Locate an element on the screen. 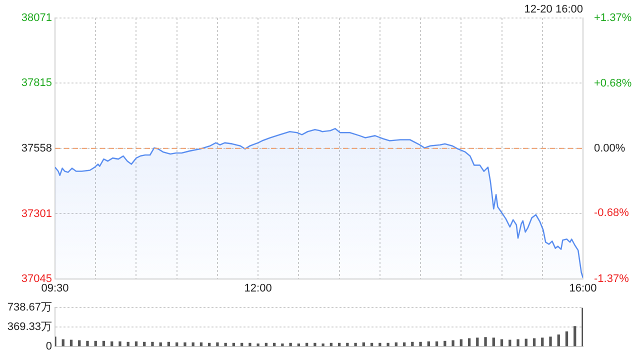  y-tick-label: 738.67万 is located at coordinates (29, 308).